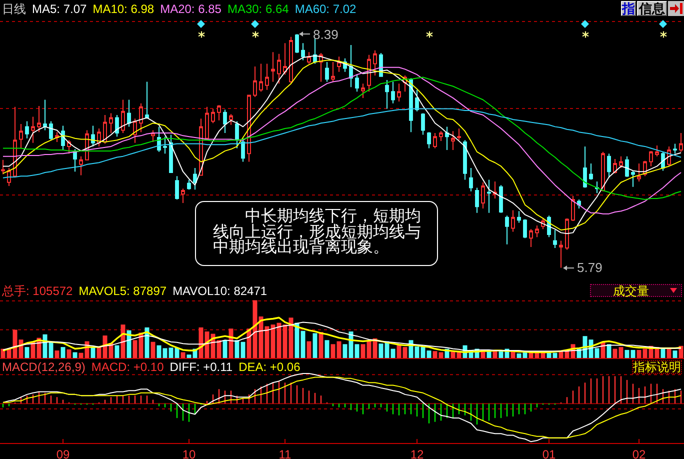  I want to click on x-tick-label: 09, so click(63, 453).